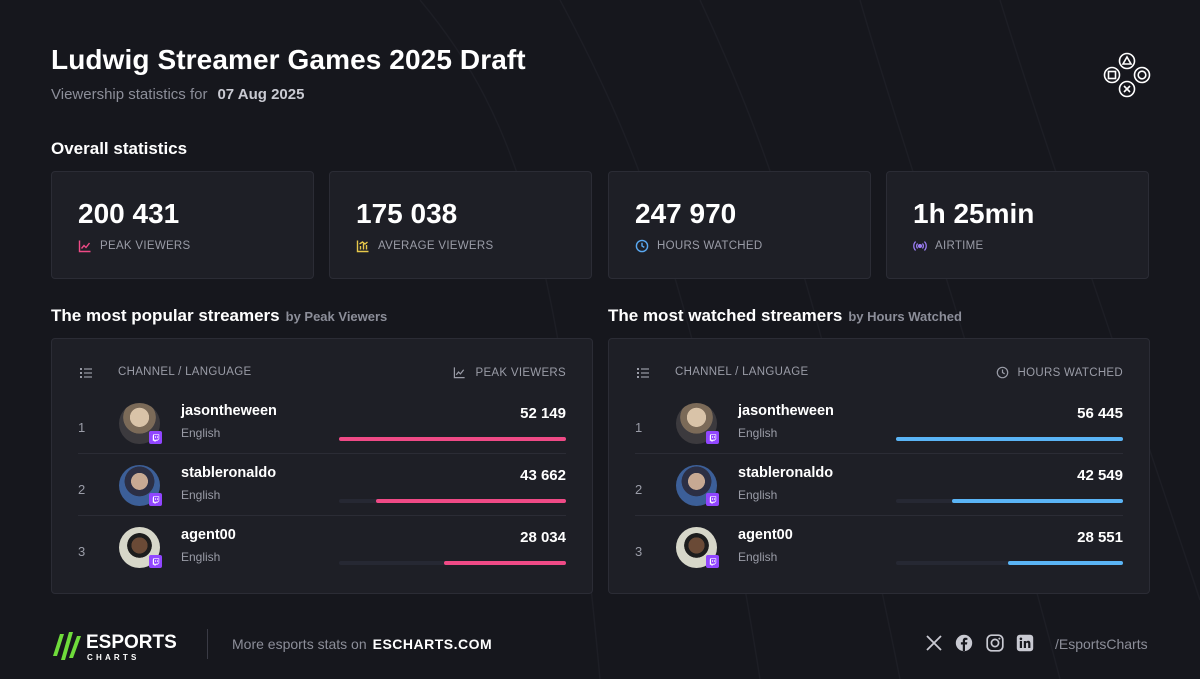 Image resolution: width=1200 pixels, height=679 pixels. I want to click on linkedin-icon, so click(1025, 643).